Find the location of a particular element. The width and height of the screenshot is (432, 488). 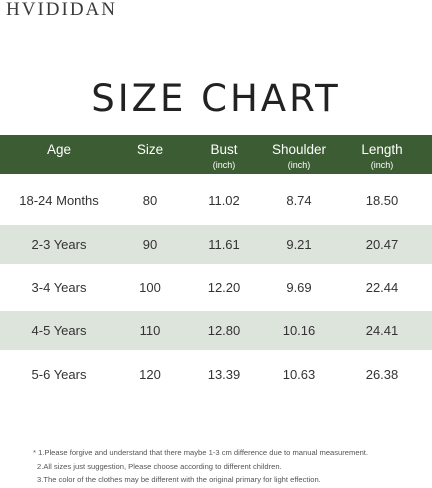

cell-length: 24.41 is located at coordinates (382, 330).